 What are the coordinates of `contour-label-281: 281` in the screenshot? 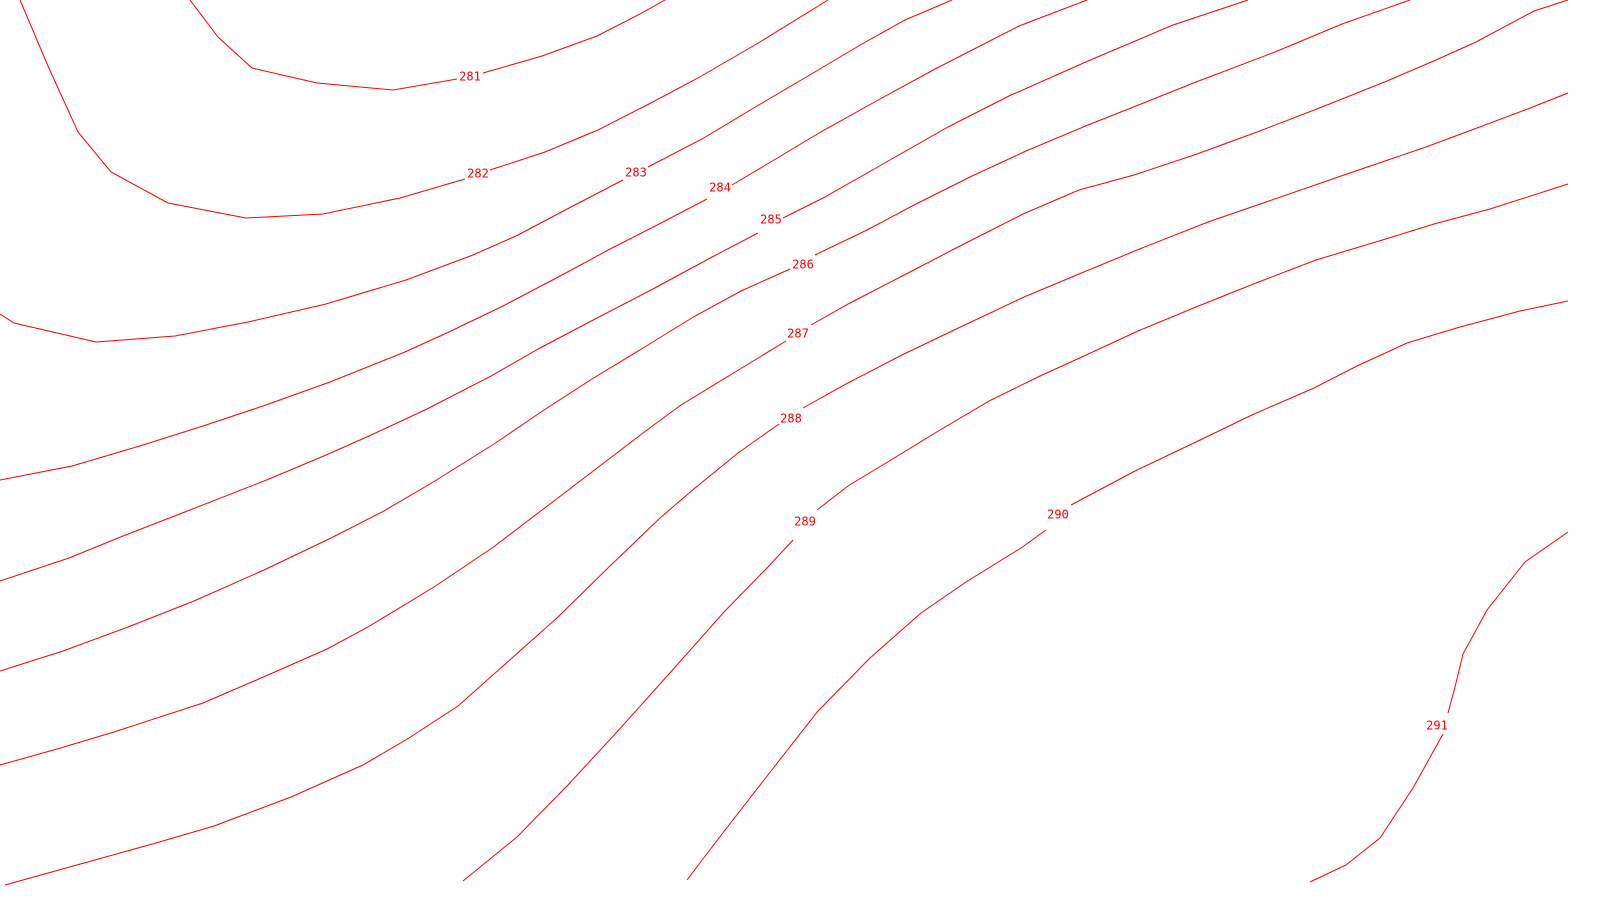 It's located at (470, 77).